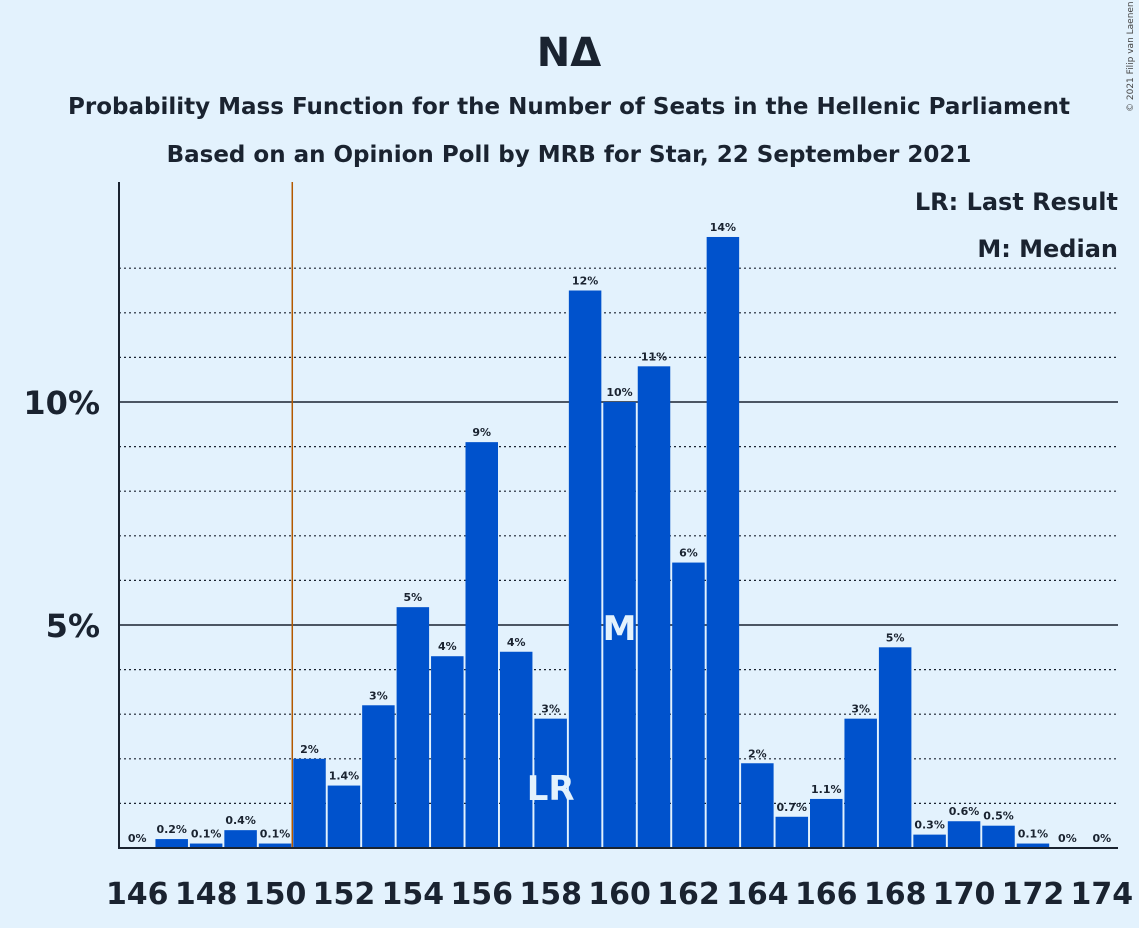 The image size is (1139, 928). Describe the element at coordinates (171, 829) in the screenshot. I see `data-label-seat-147: 0.2%` at that location.